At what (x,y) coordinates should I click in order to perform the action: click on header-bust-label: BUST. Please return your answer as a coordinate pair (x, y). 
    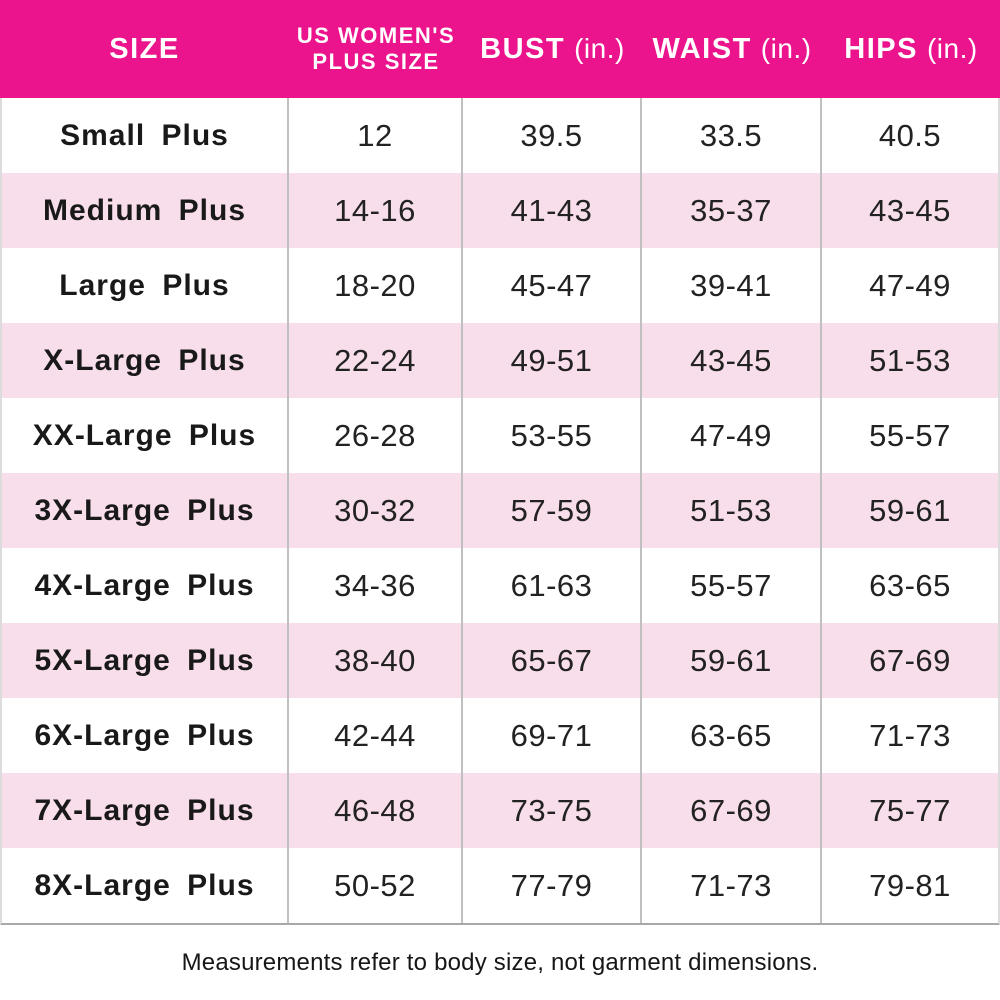
    Looking at the image, I should click on (523, 48).